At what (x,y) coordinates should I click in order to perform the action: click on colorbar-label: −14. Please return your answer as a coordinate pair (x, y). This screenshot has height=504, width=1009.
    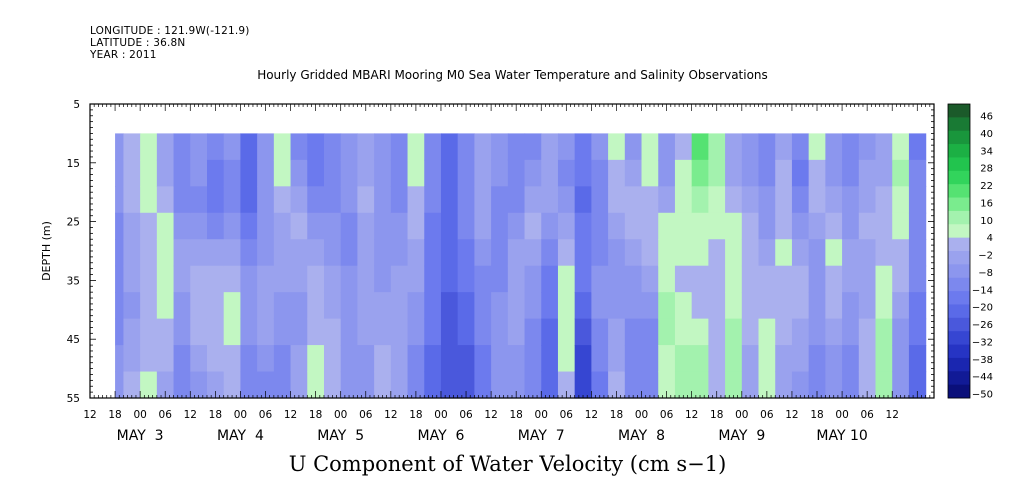
    Looking at the image, I should click on (982, 290).